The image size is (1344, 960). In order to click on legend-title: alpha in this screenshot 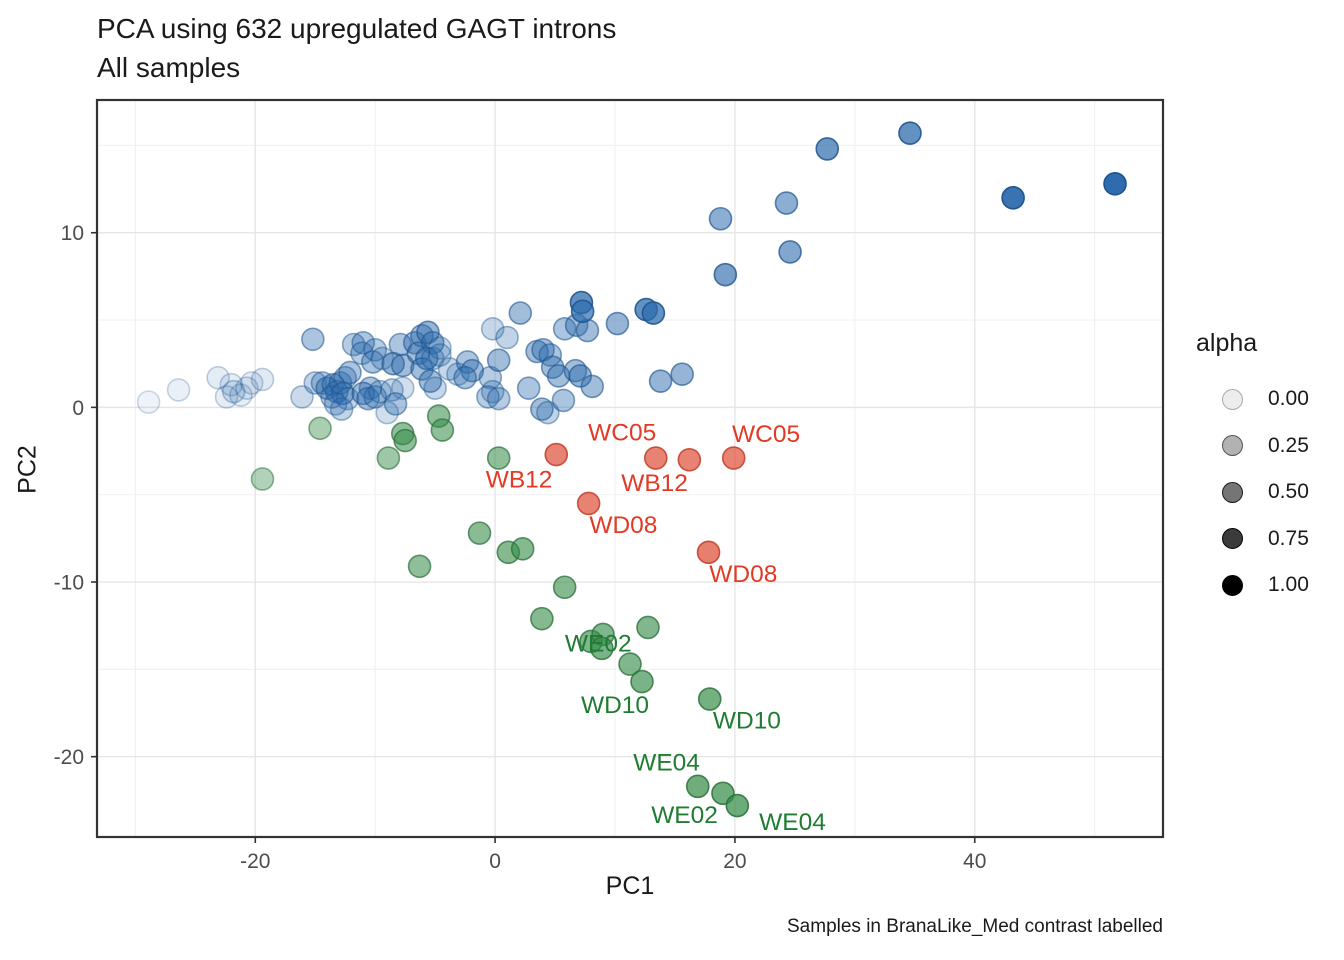, I will do `click(1227, 343)`.